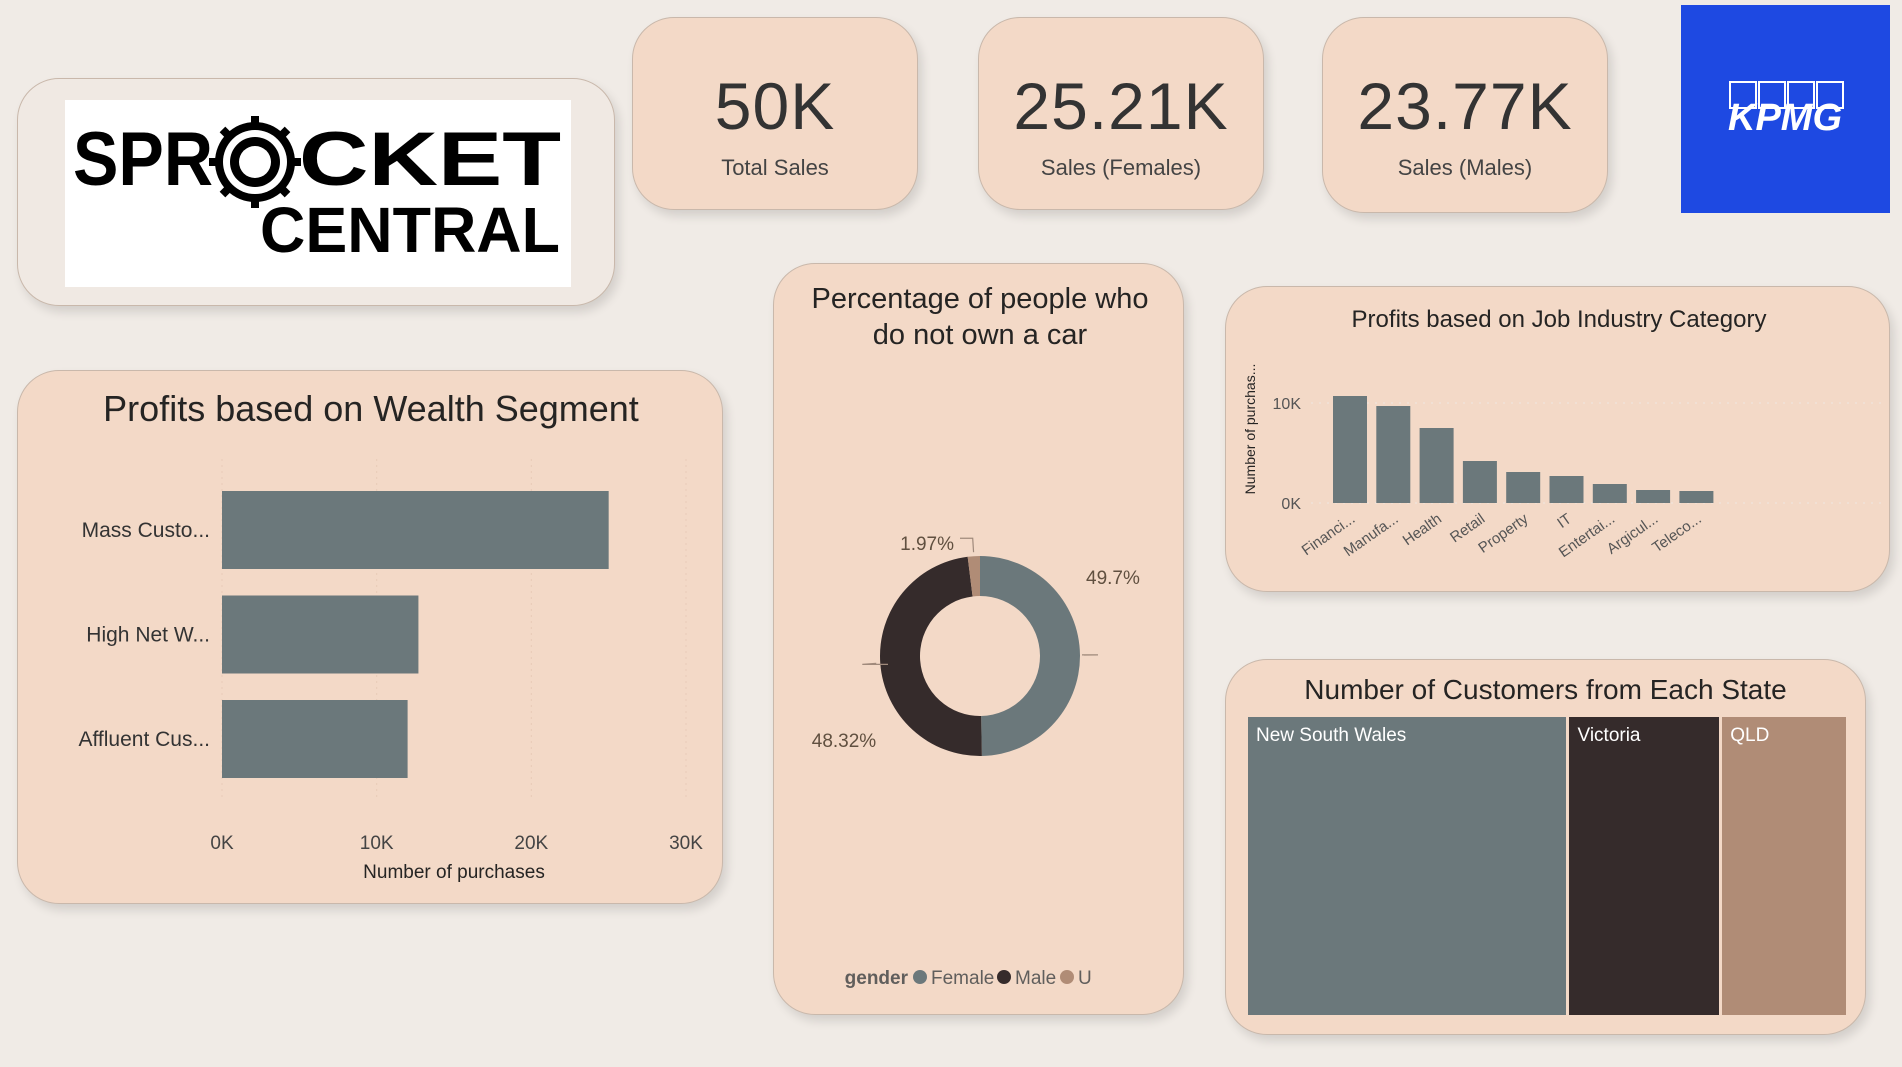  I want to click on kpi-label: Sales (Females), so click(1121, 167).